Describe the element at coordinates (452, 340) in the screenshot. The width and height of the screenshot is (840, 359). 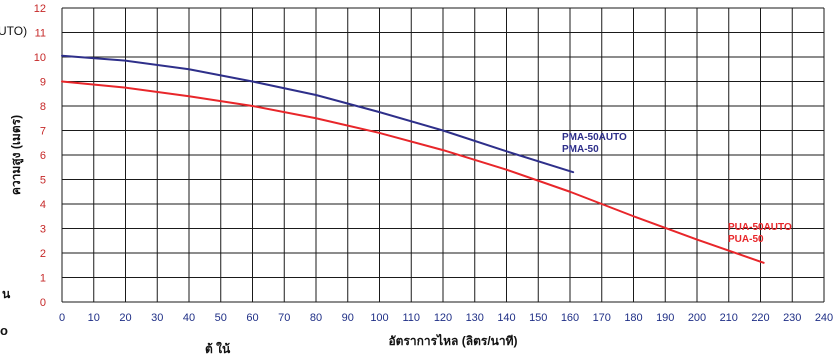
I see `x-axis-title: อัตราการไหล (ลิตร/นาที)` at that location.